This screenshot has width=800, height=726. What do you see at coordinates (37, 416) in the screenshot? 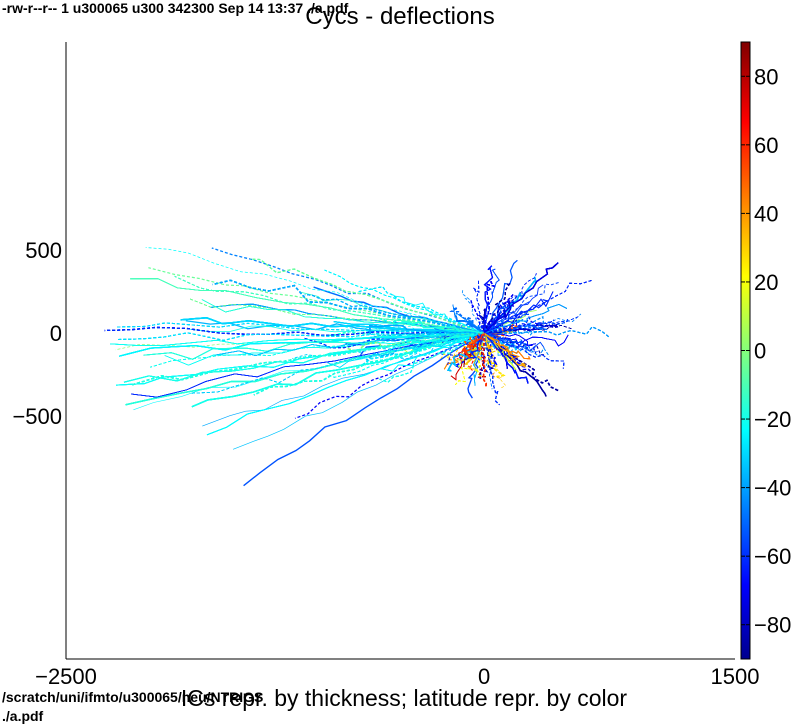
I see `y-tick-label: −500` at bounding box center [37, 416].